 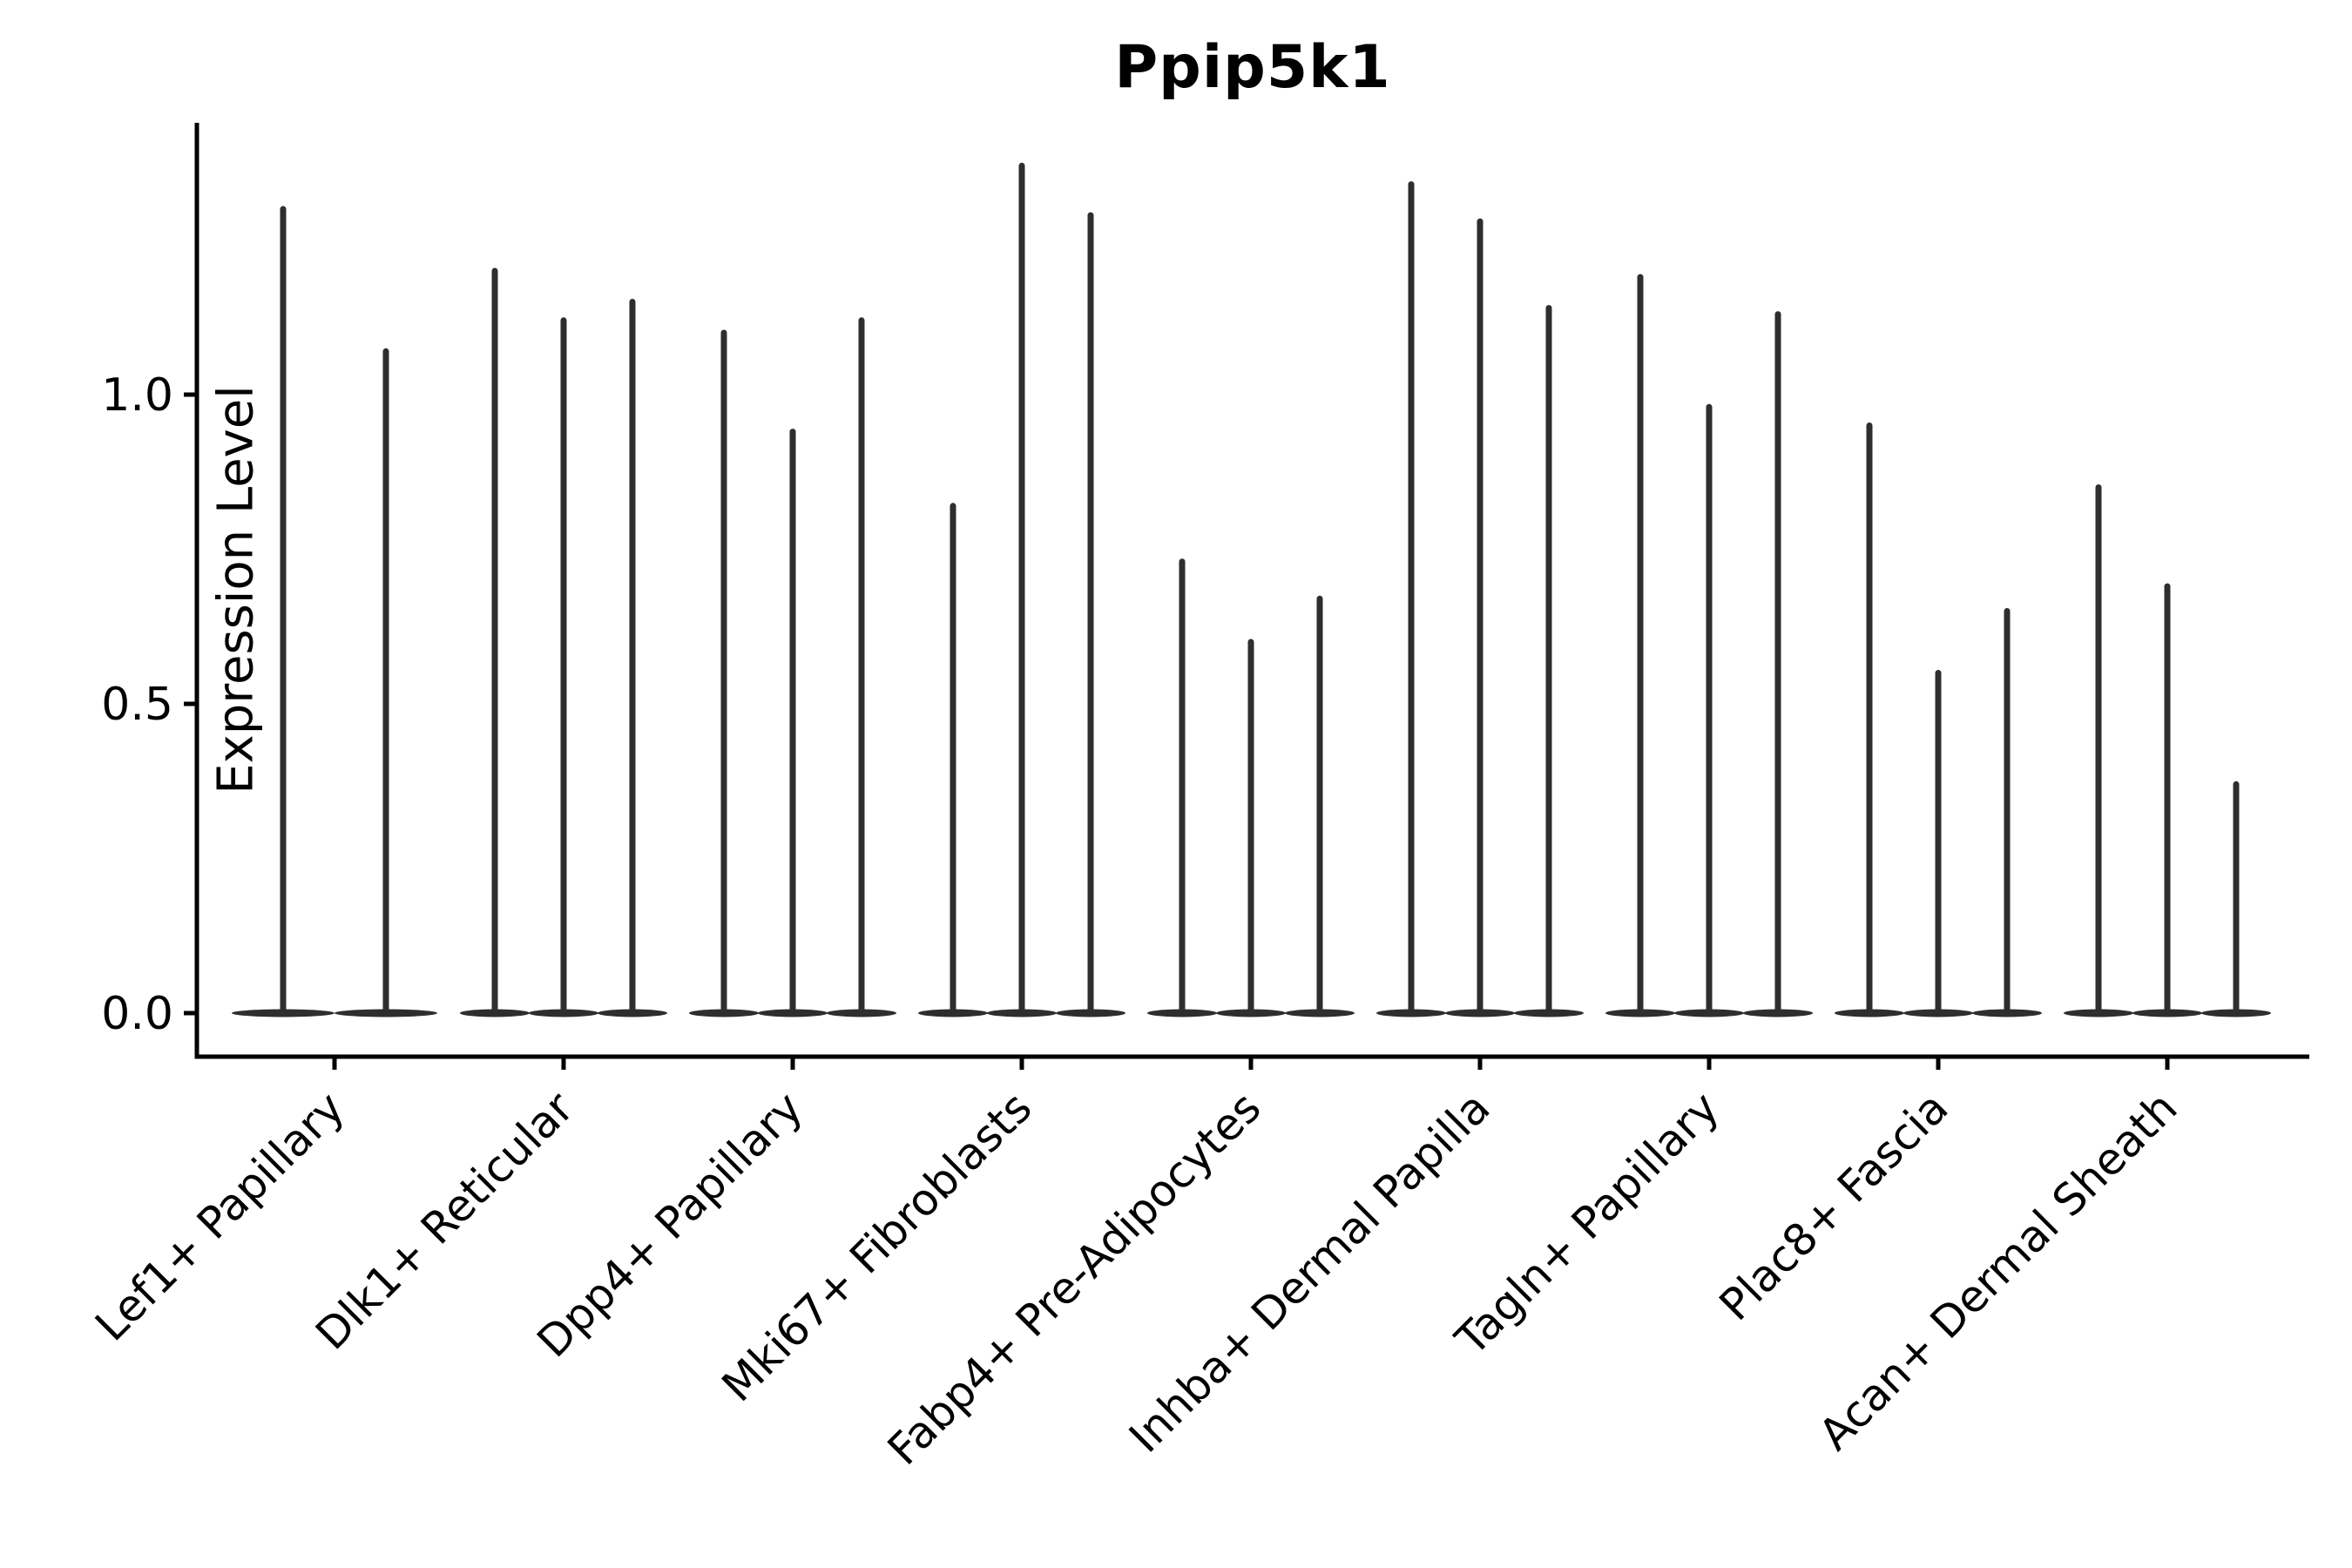 I want to click on chart-title: Ppip5k1, so click(x=1252, y=67).